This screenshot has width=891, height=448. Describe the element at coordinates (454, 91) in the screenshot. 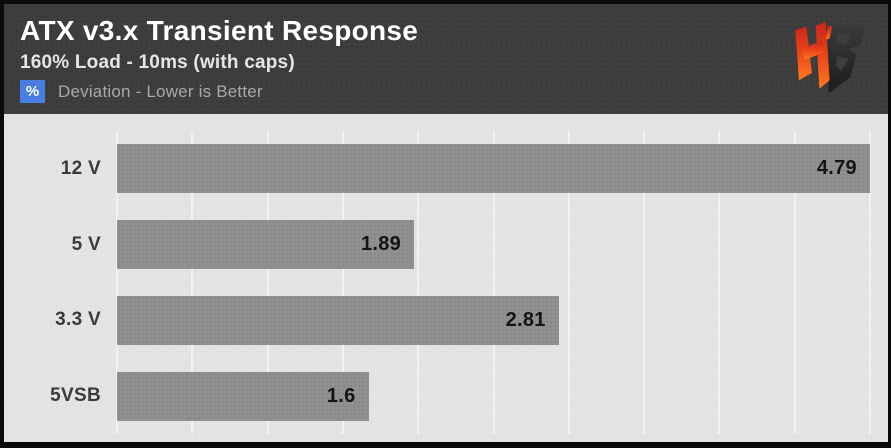

I see `tagline-row: % Deviation - Lower is Better` at that location.